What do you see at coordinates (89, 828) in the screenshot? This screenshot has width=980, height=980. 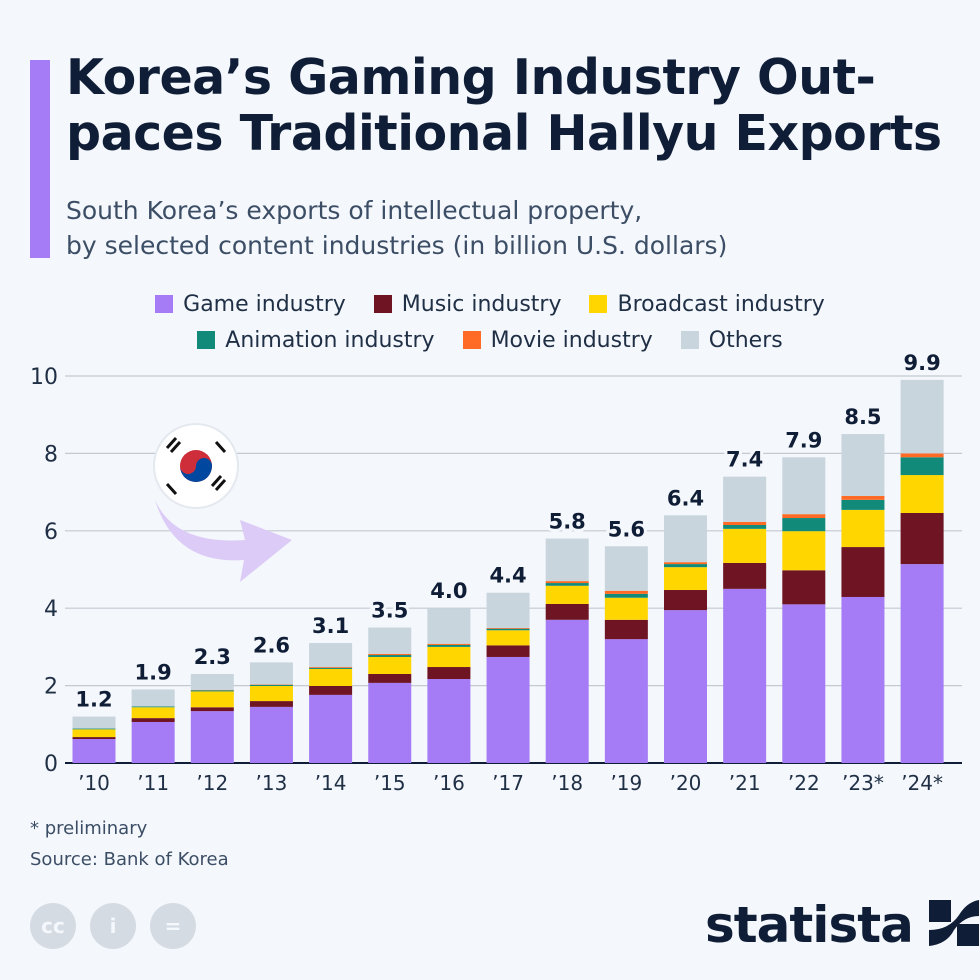 I see `footnote: * preliminary` at bounding box center [89, 828].